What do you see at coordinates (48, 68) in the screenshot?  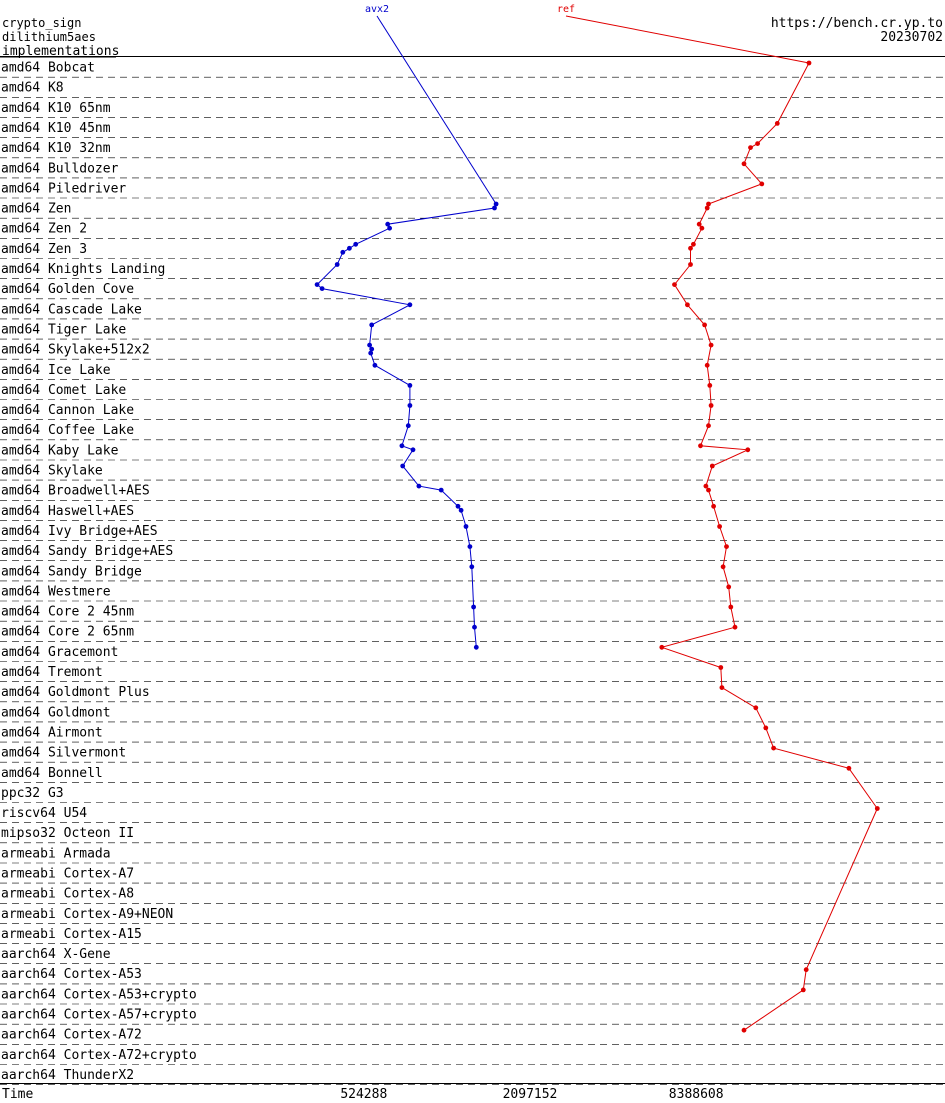 I see `row-label: amd64 Bobcat` at bounding box center [48, 68].